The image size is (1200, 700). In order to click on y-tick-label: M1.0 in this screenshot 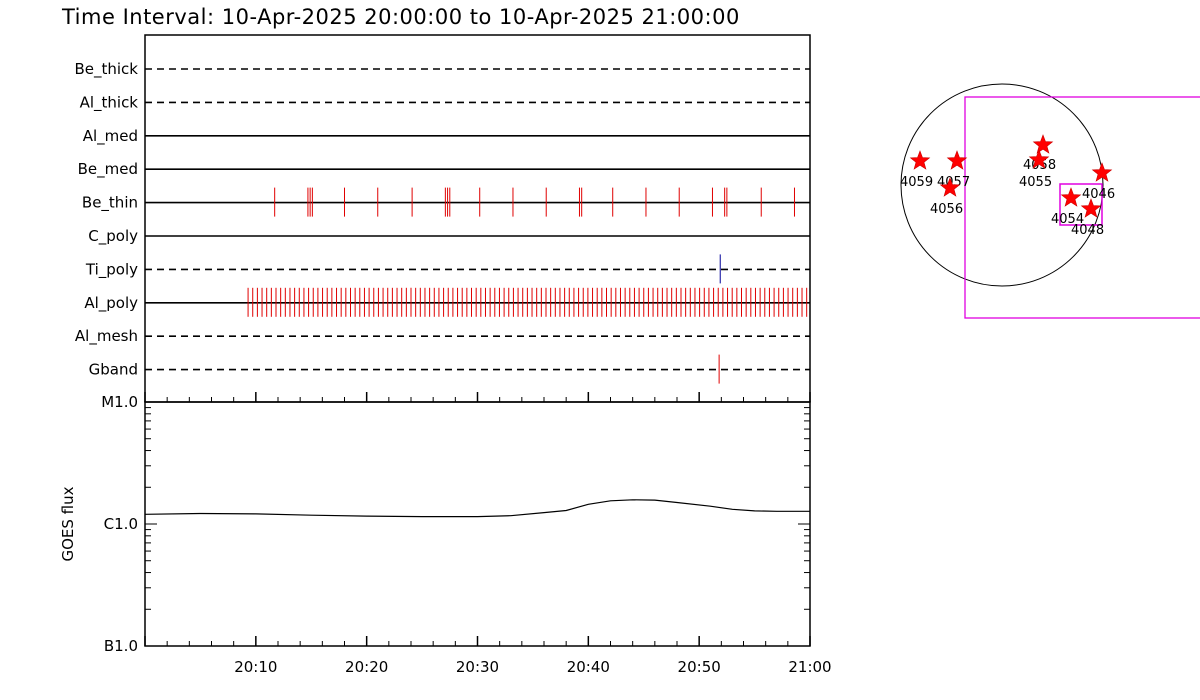, I will do `click(119, 402)`.